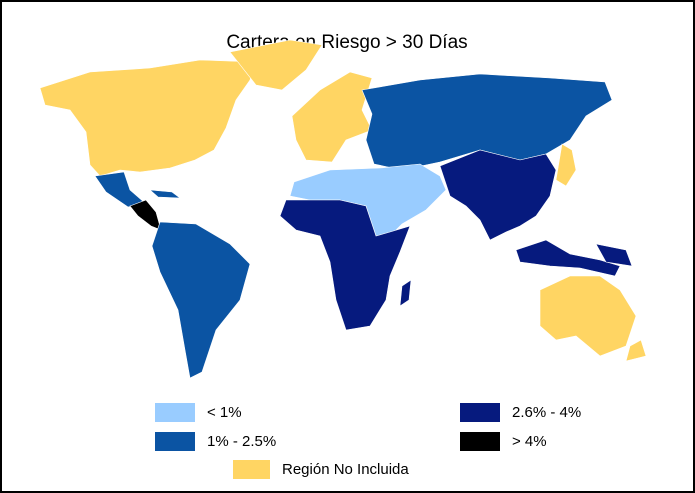  What do you see at coordinates (165, 194) in the screenshot?
I see `caribbean` at bounding box center [165, 194].